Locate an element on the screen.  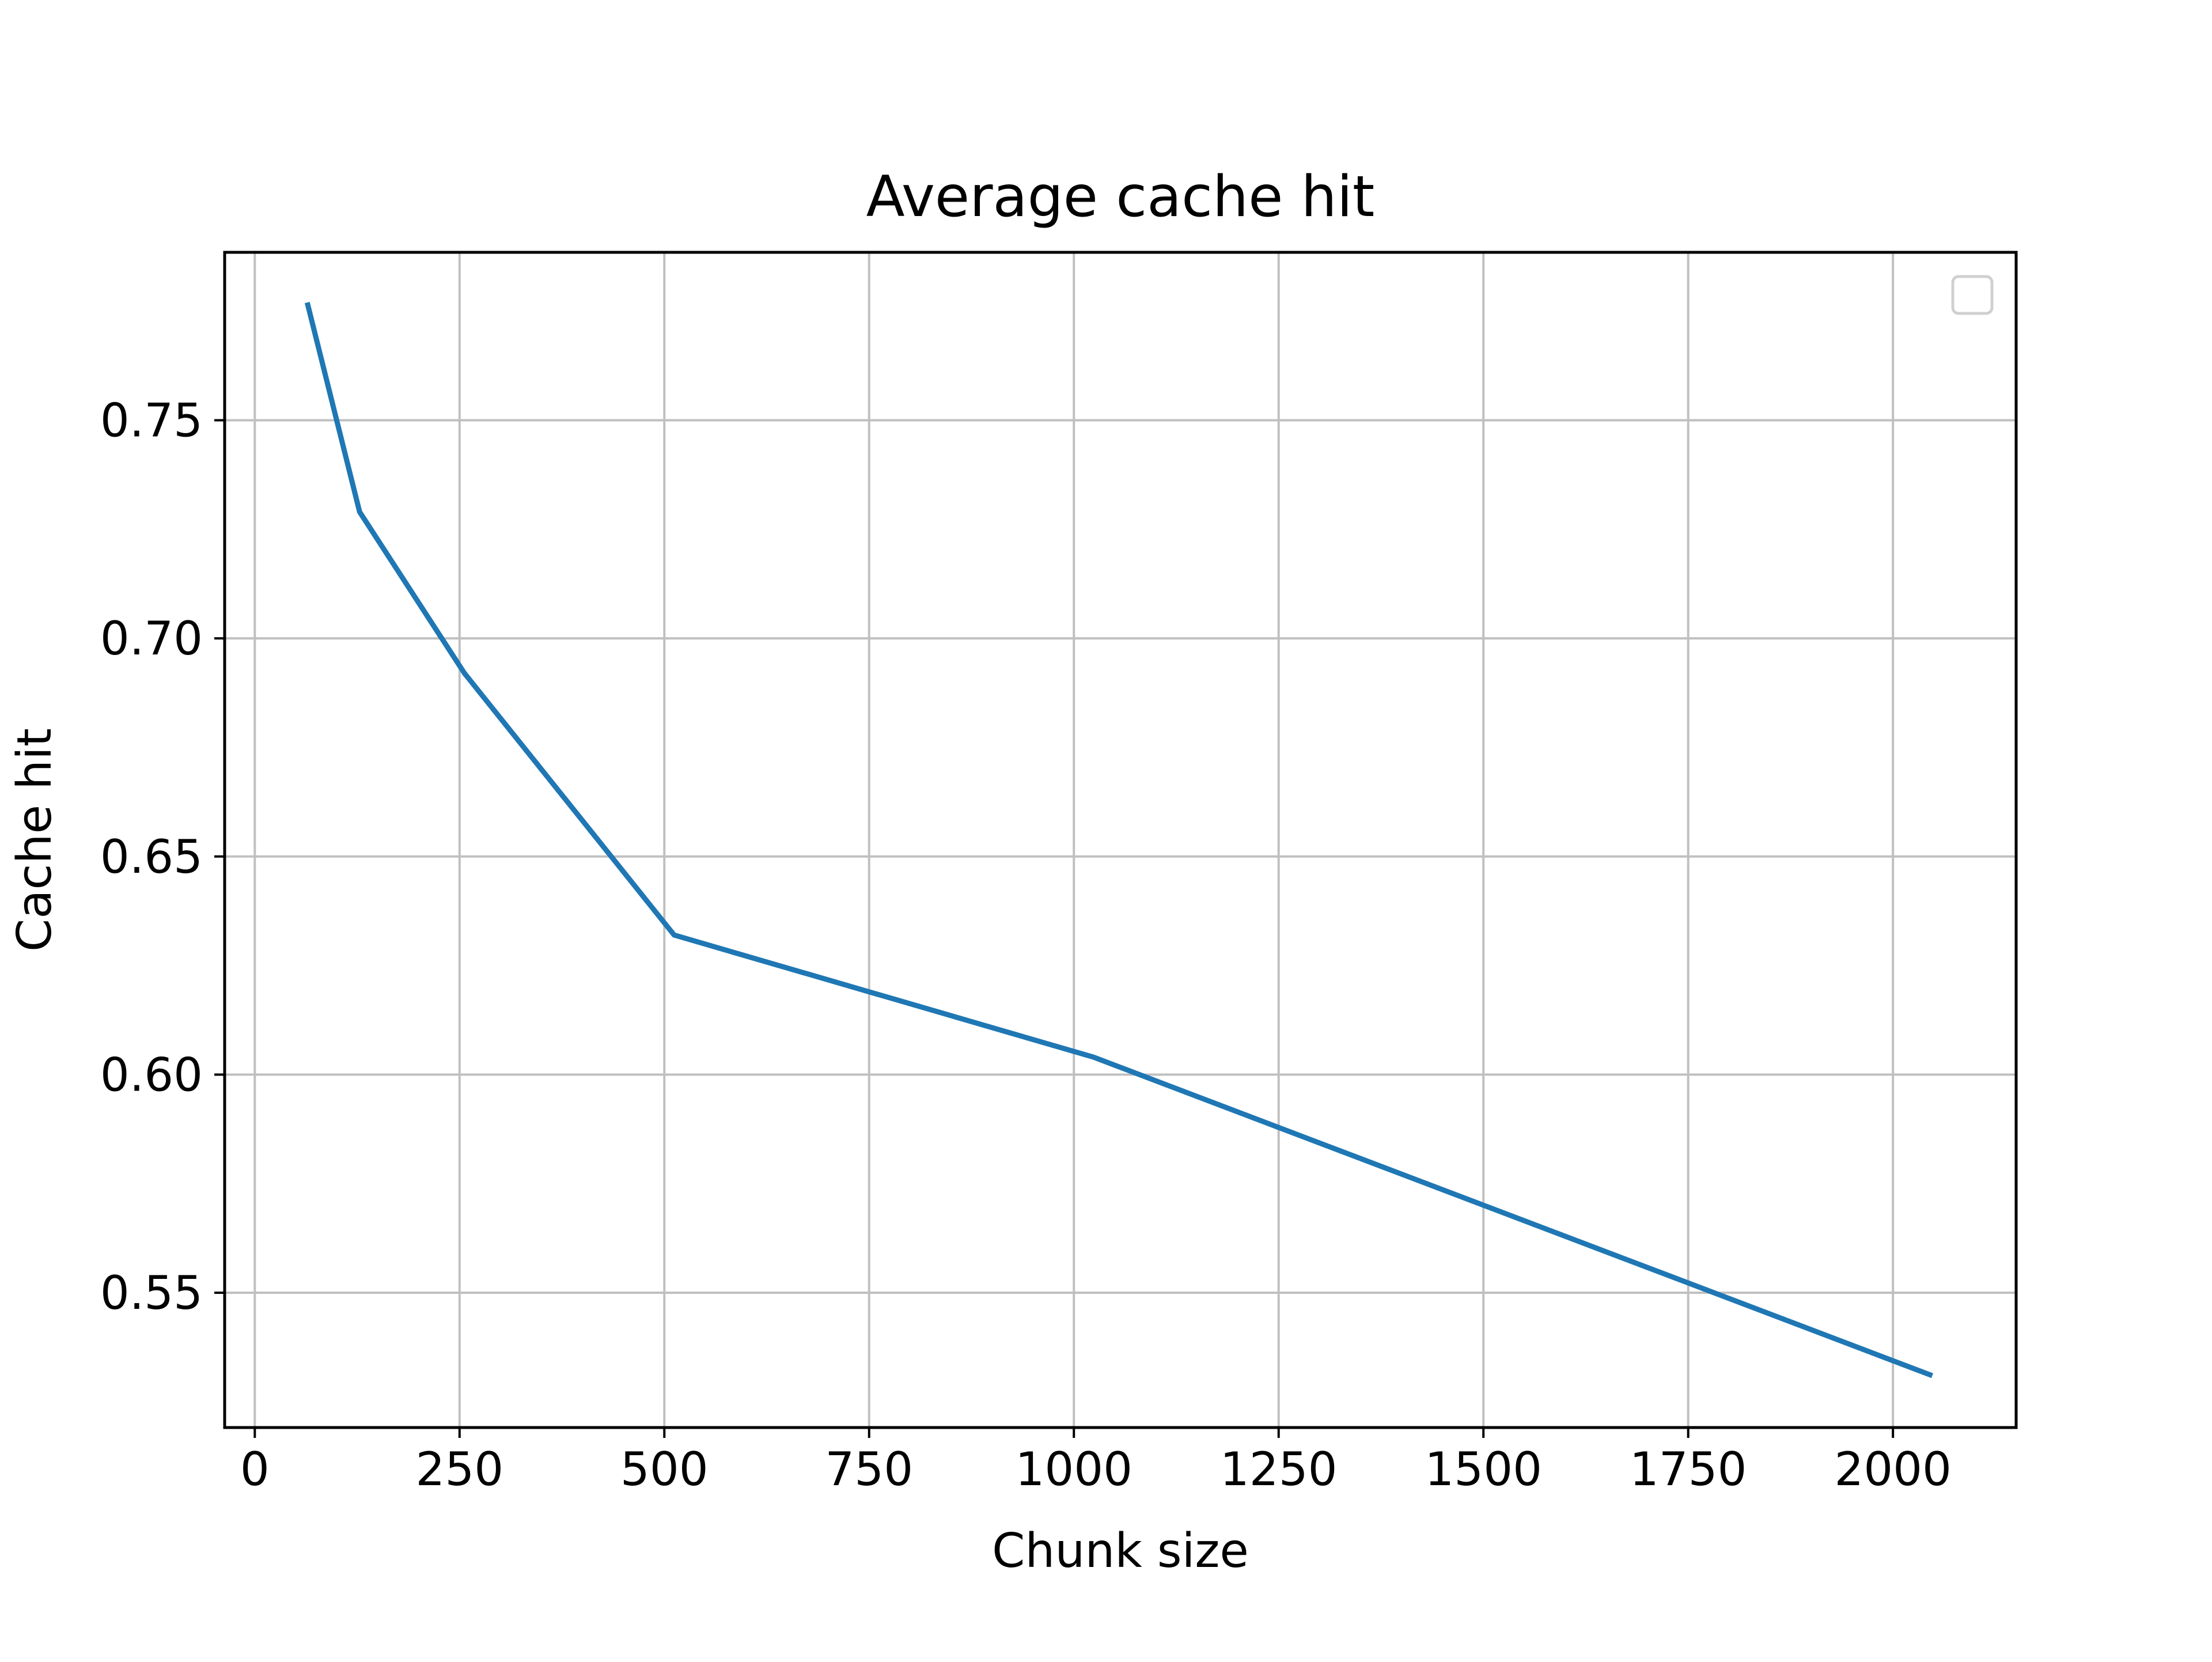
y-tick-label: 0.75 is located at coordinates (151, 421).